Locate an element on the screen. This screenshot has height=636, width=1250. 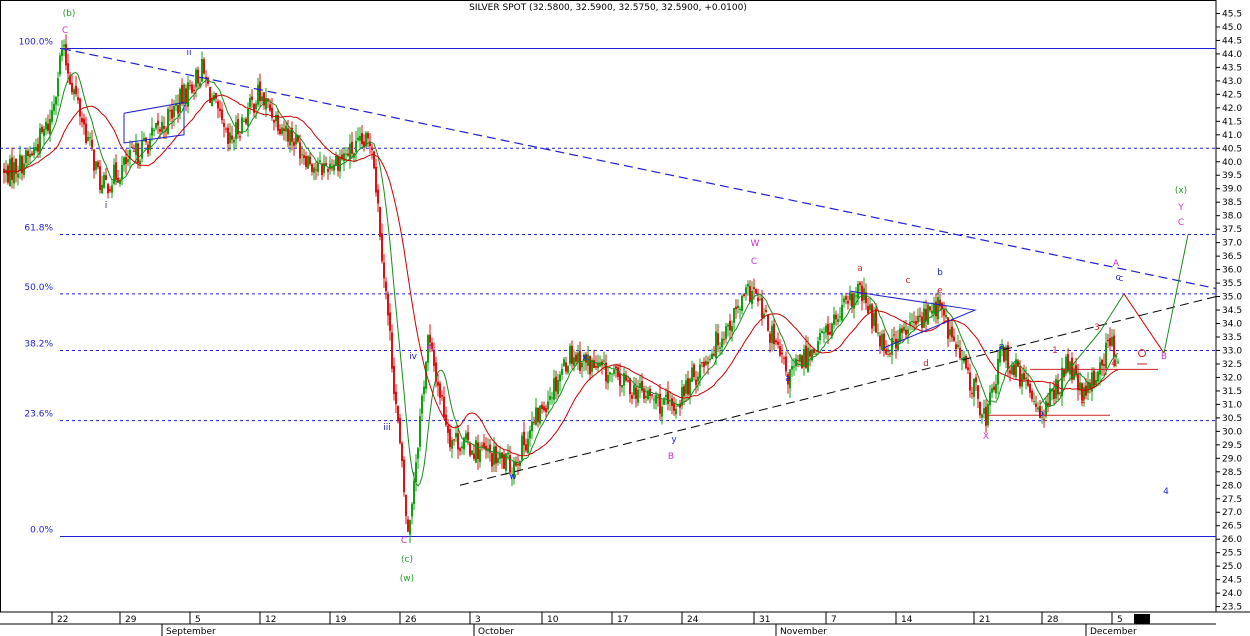
wave-label: a is located at coordinates (1002, 347).